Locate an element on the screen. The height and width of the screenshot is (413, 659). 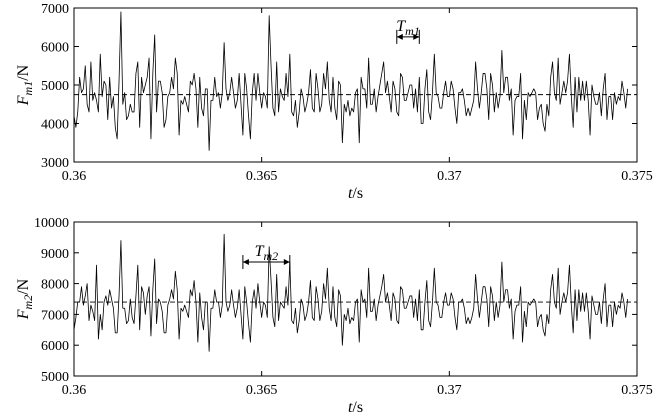
y-tick-label: 4000 is located at coordinates (55, 125).